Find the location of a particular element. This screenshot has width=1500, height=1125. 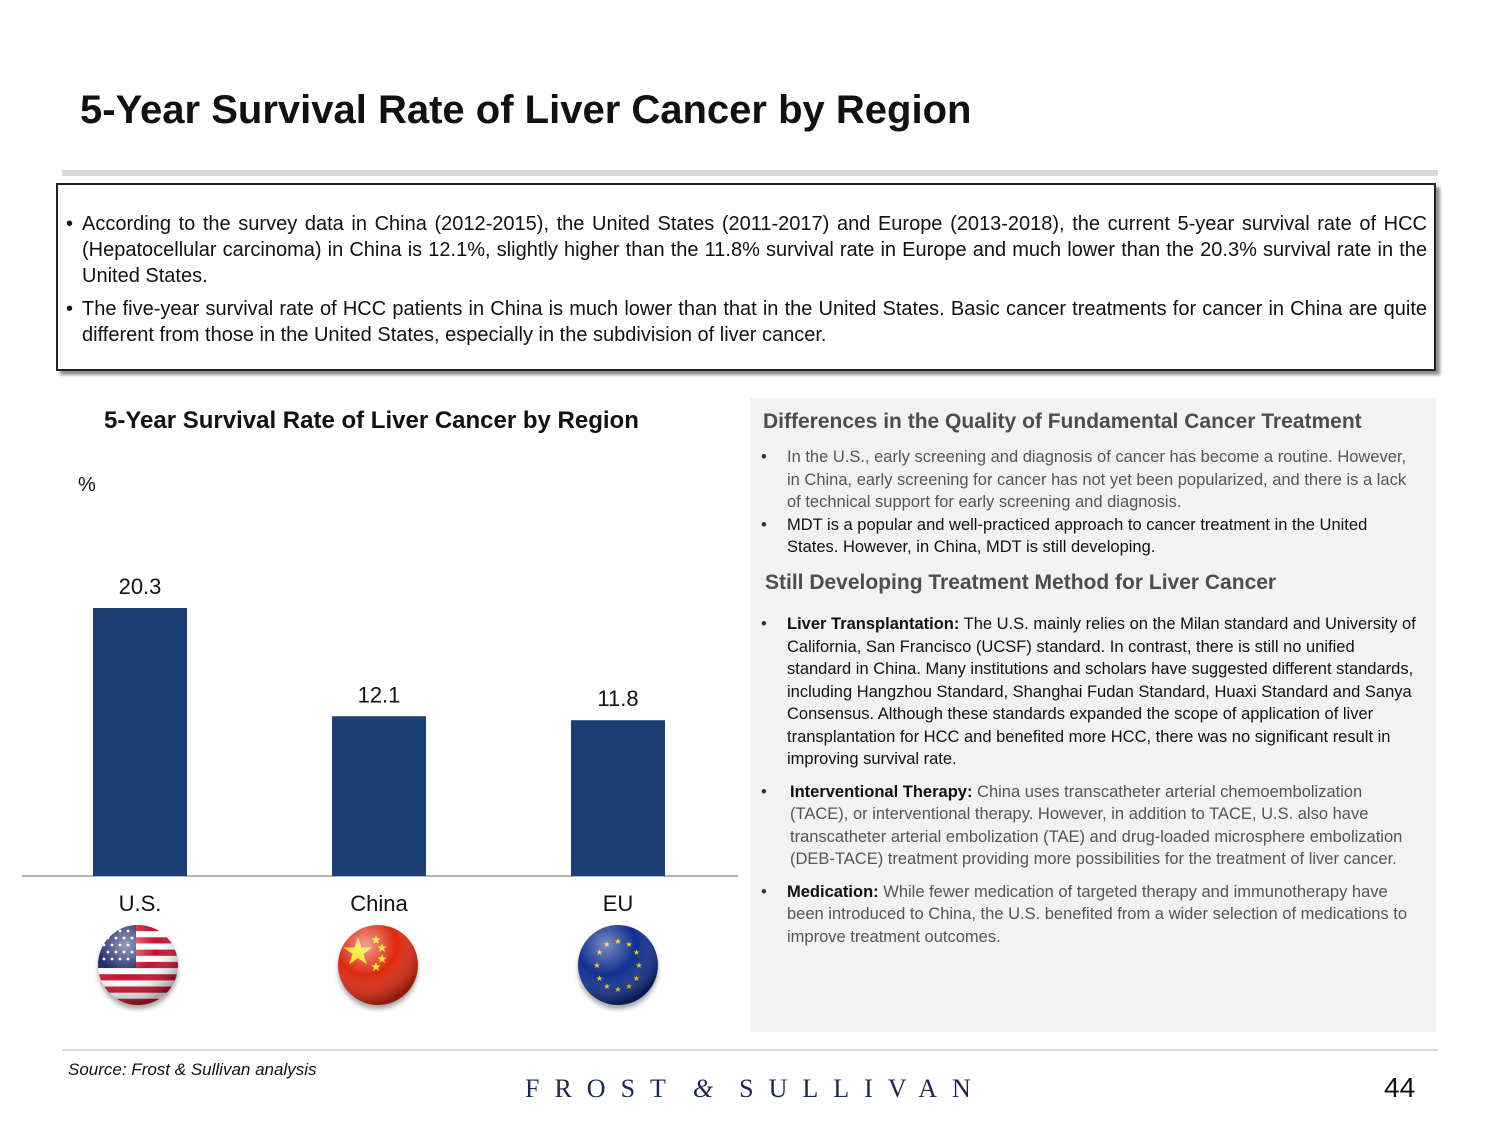

category-label: EU is located at coordinates (618, 903).